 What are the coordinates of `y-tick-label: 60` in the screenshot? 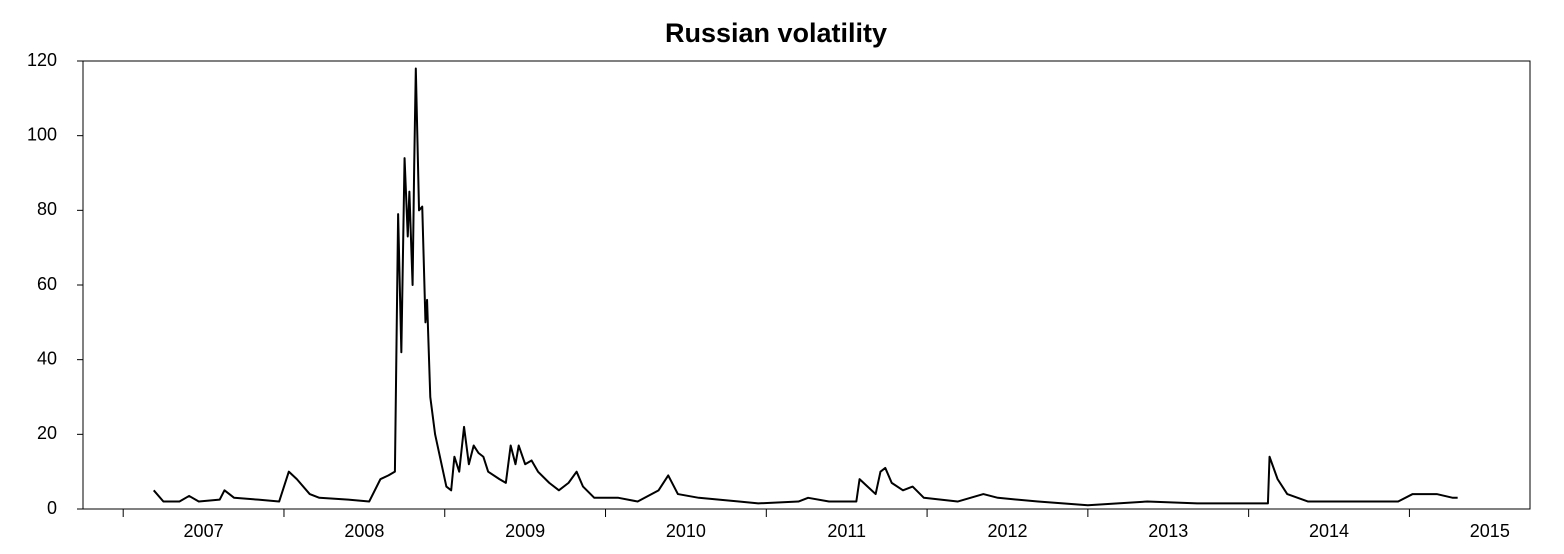 It's located at (47, 284).